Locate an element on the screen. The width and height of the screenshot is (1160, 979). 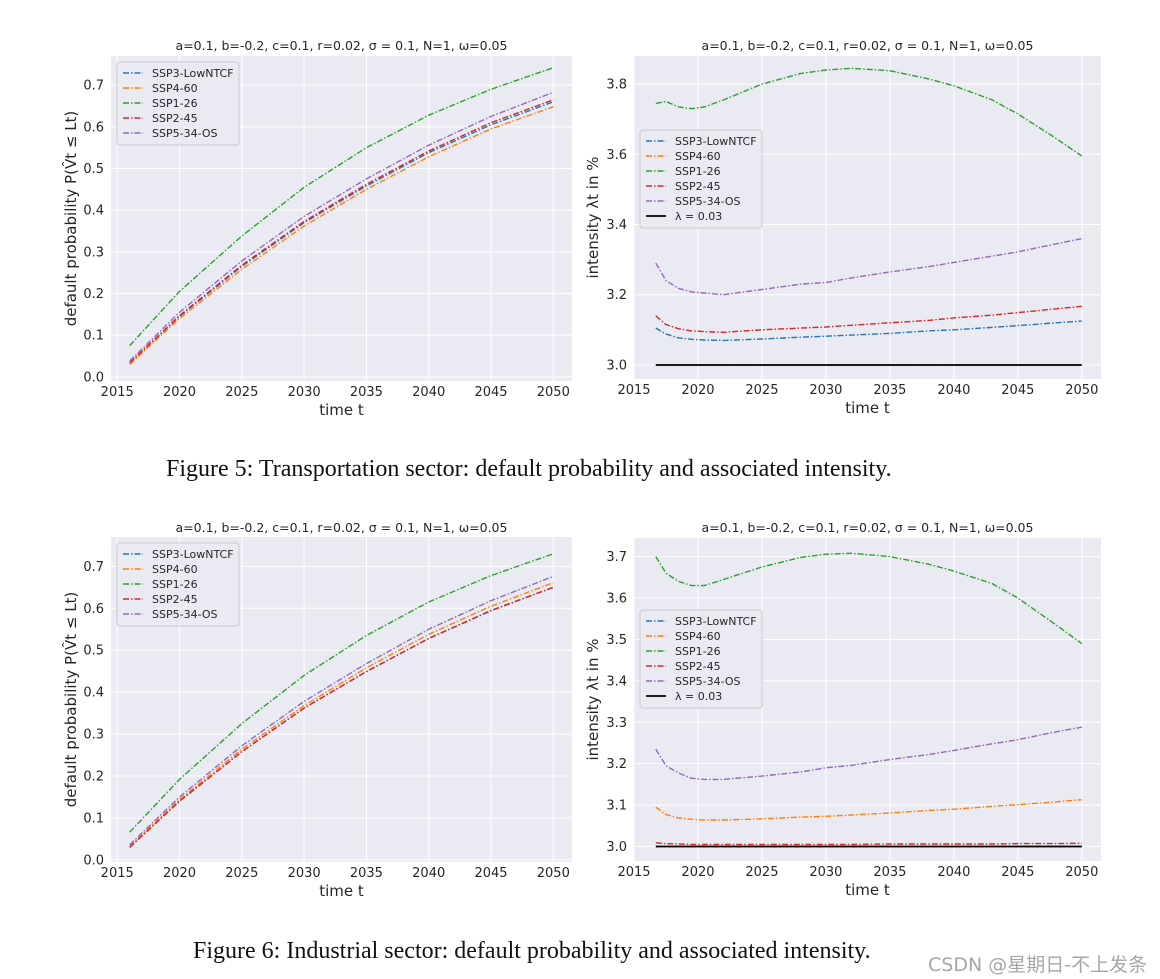
x-tick-label: 2015 is located at coordinates (633, 872).